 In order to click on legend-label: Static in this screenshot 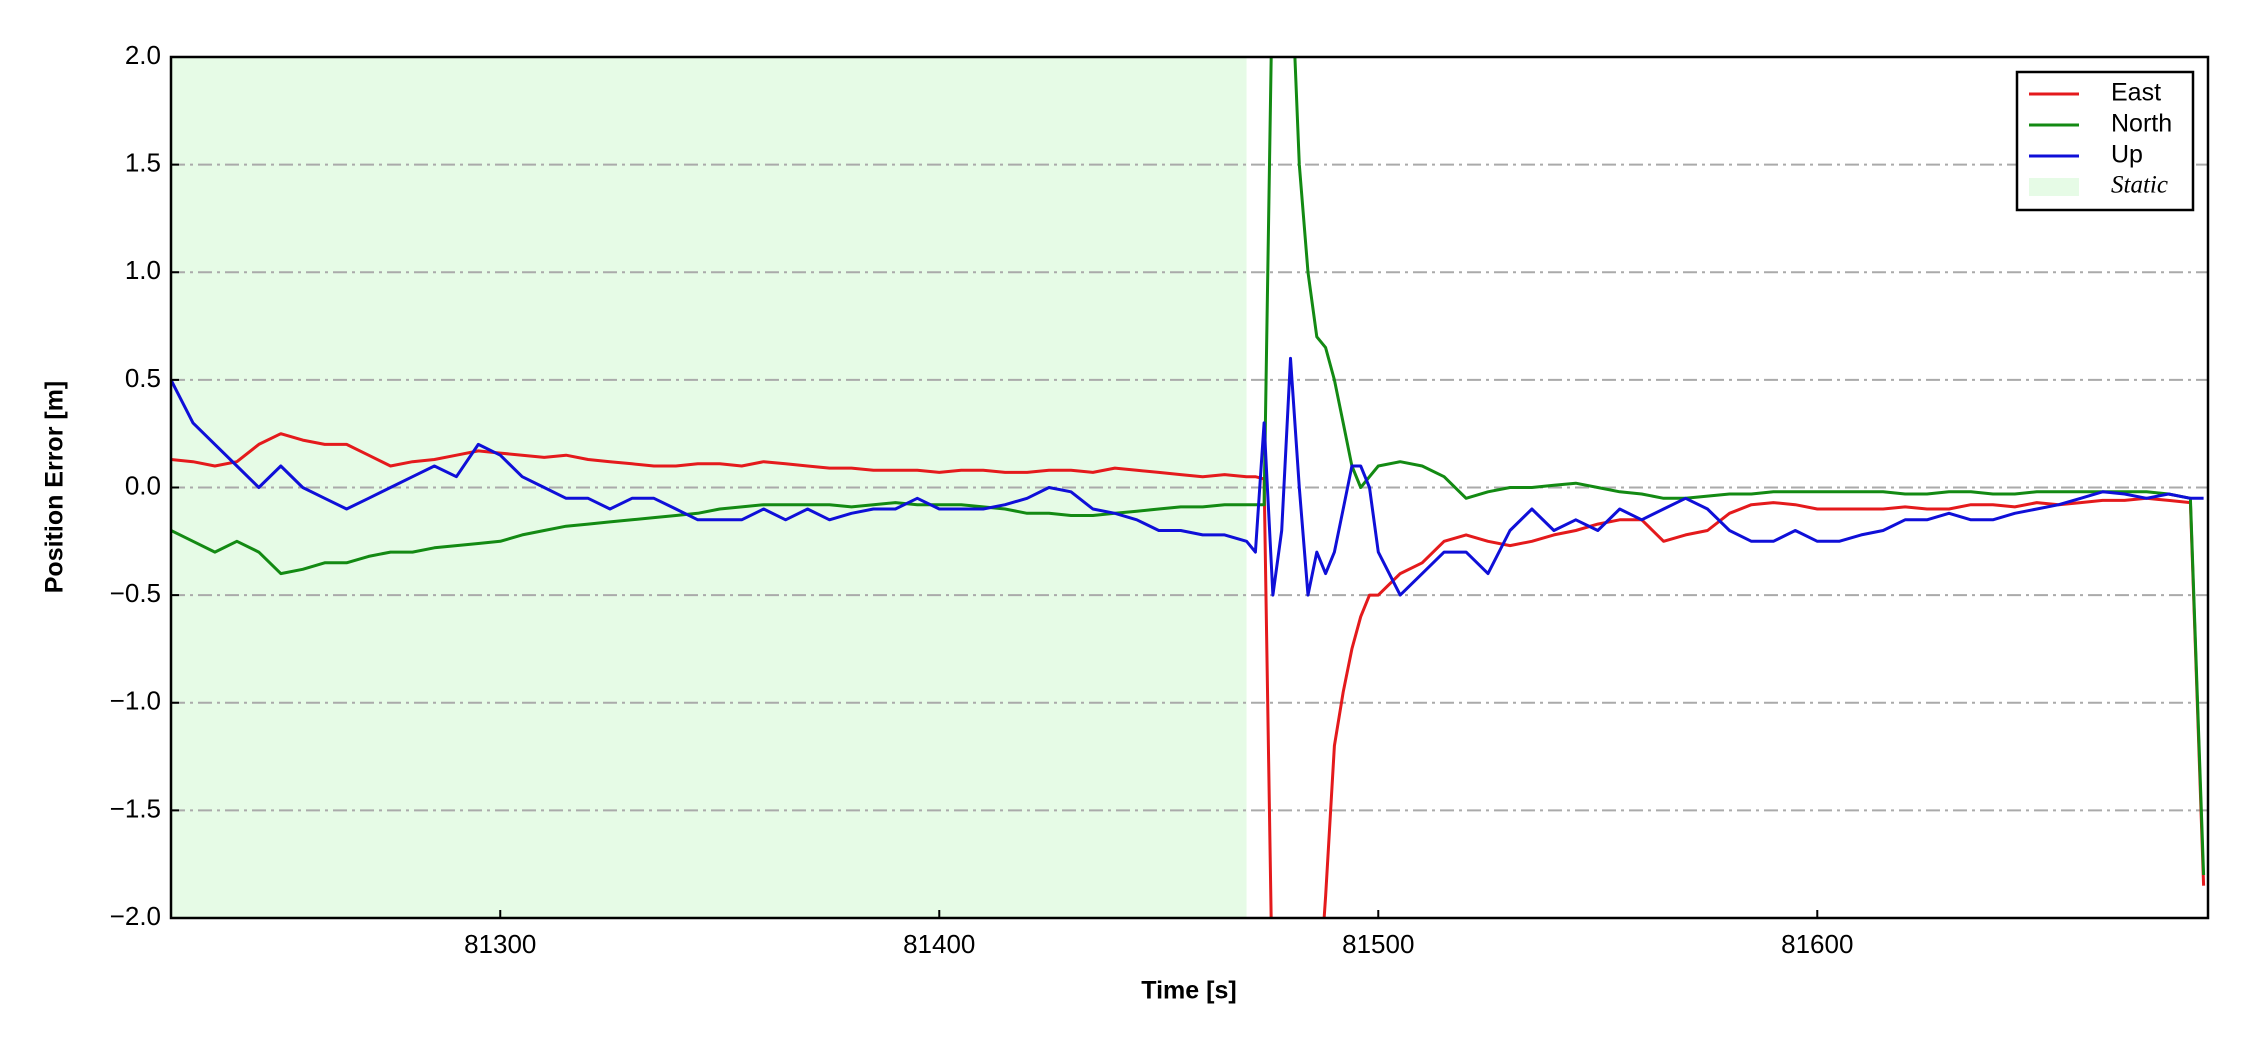, I will do `click(2139, 185)`.